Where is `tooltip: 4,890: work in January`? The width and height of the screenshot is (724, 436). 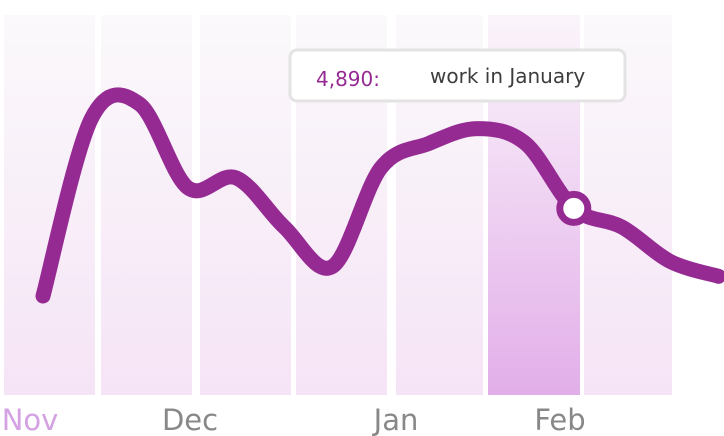
tooltip: 4,890: work in January is located at coordinates (457, 75).